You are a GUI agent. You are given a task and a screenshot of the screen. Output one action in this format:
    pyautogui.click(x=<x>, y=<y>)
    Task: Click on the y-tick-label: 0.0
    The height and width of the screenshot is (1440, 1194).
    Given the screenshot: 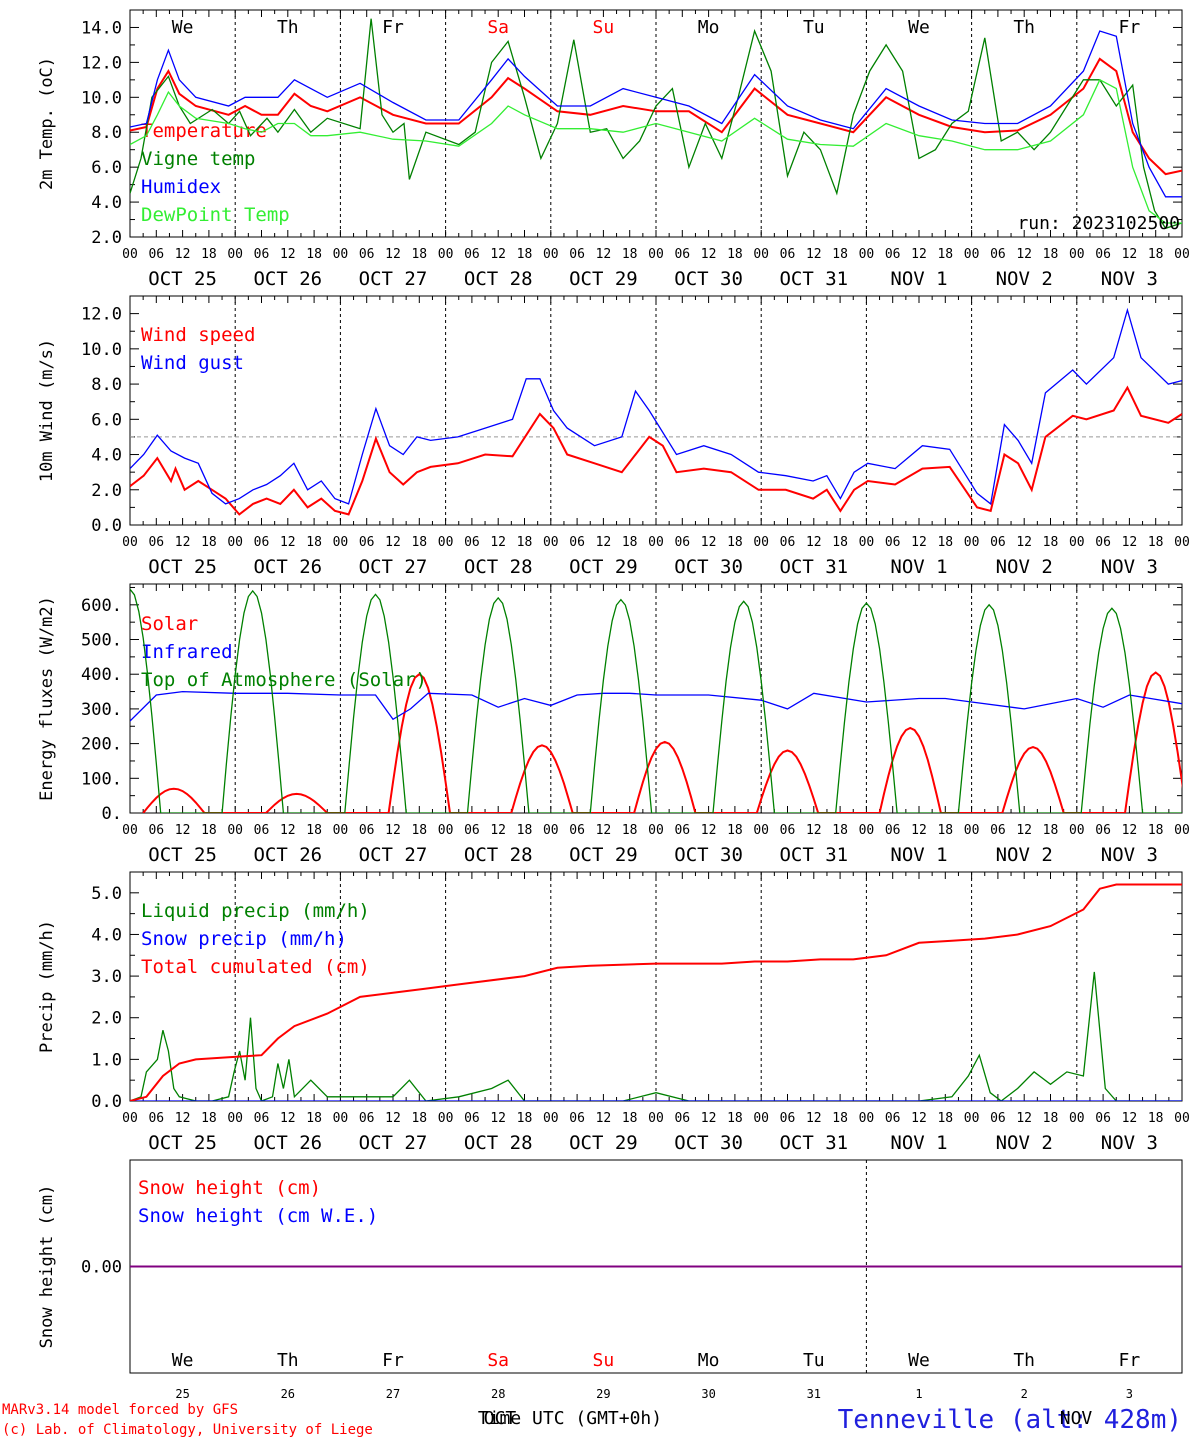 What is the action you would take?
    pyautogui.click(x=106, y=1102)
    